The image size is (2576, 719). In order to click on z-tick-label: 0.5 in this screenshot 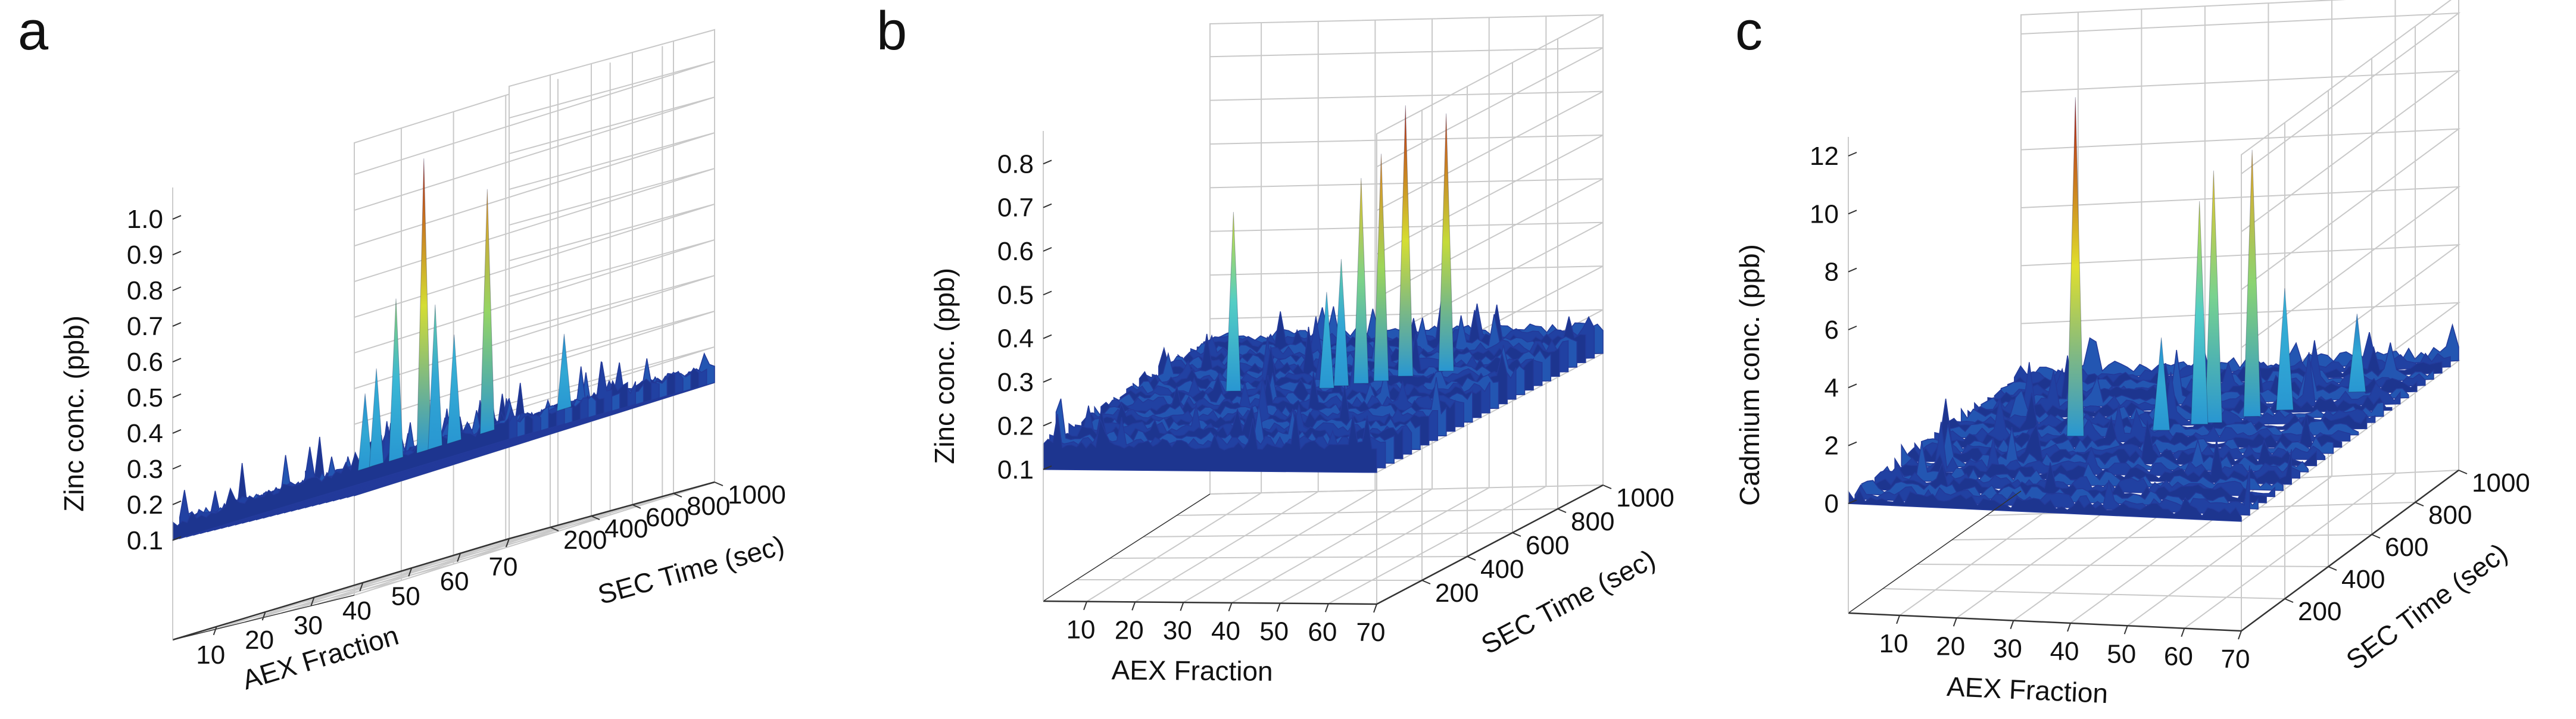, I will do `click(145, 397)`.